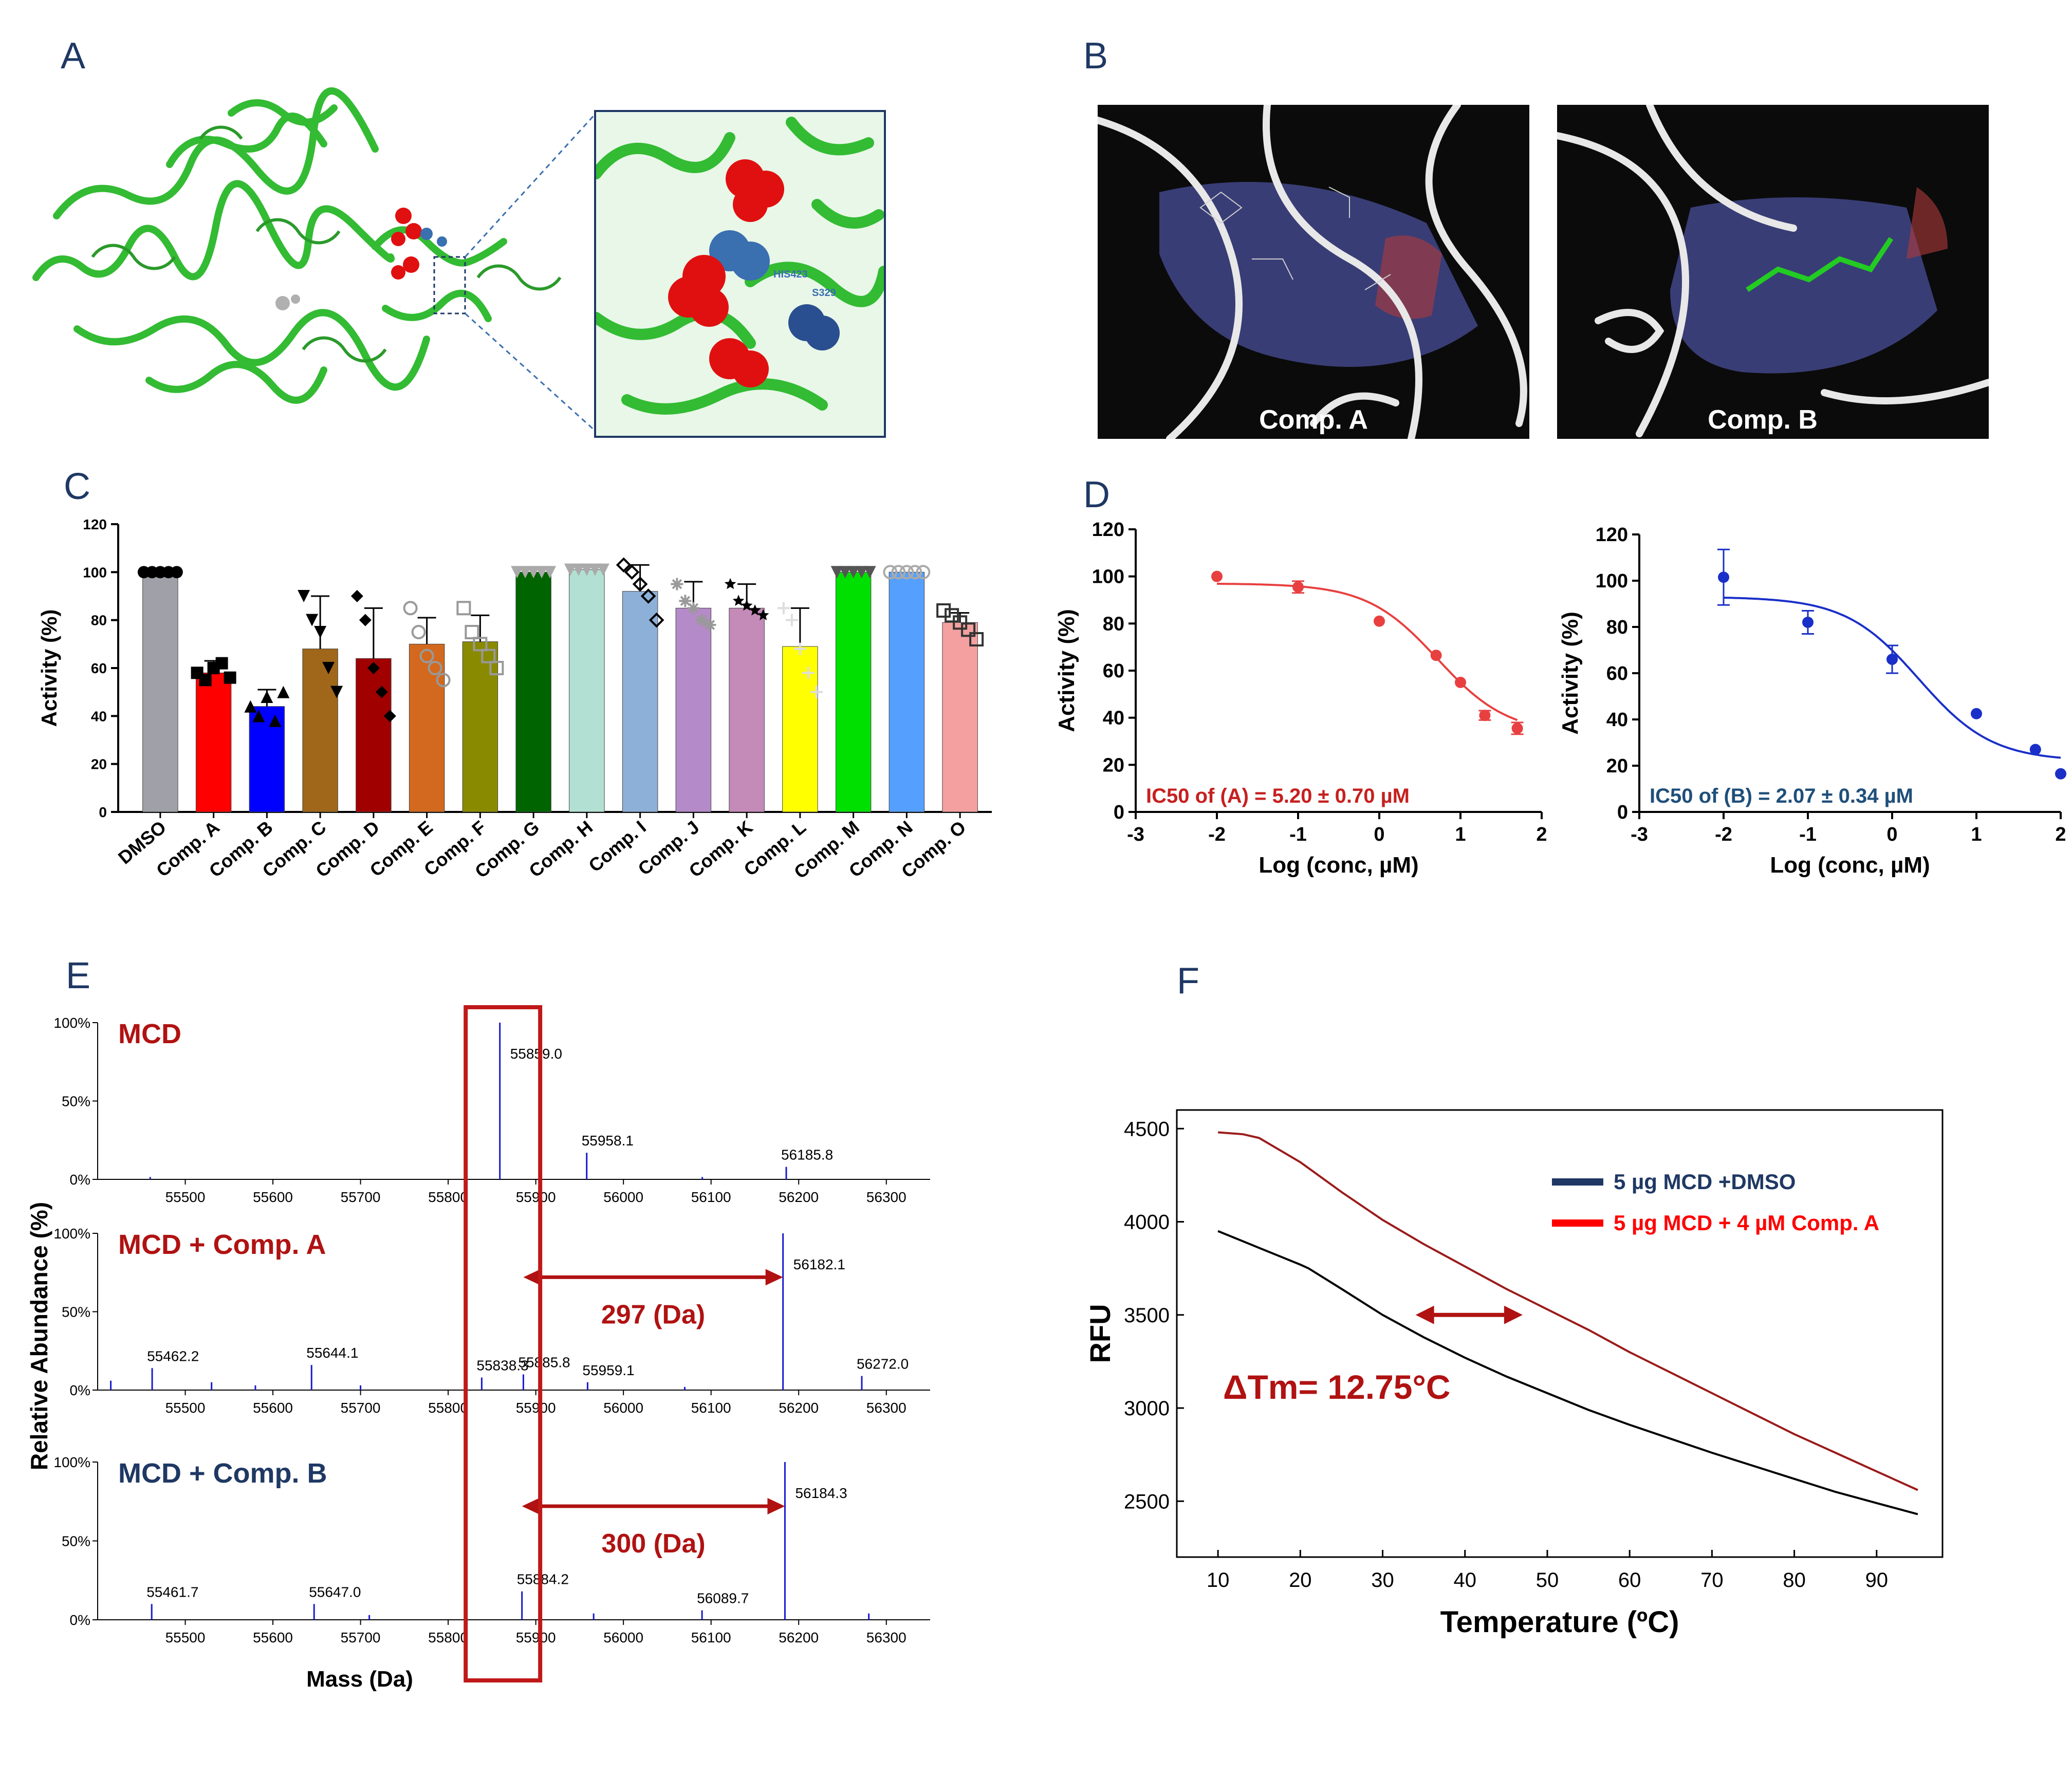 Image resolution: width=2072 pixels, height=1776 pixels. I want to click on bar-comp-i, so click(640, 701).